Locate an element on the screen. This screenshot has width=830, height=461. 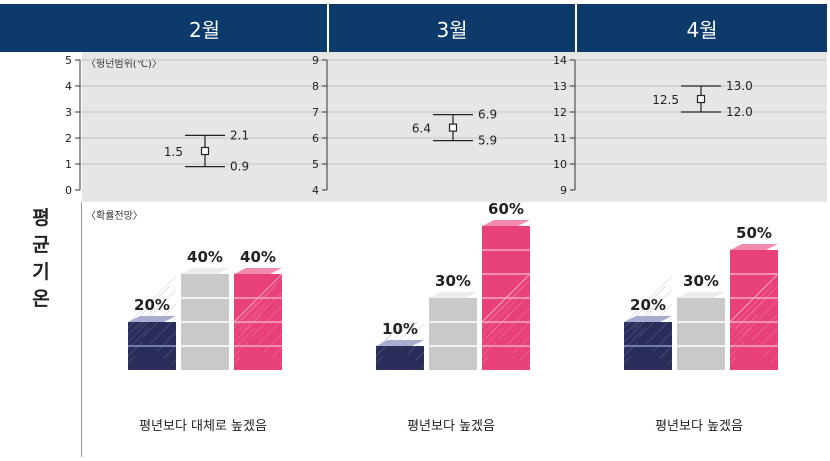
y-tick-label: 12 is located at coordinates (560, 112).